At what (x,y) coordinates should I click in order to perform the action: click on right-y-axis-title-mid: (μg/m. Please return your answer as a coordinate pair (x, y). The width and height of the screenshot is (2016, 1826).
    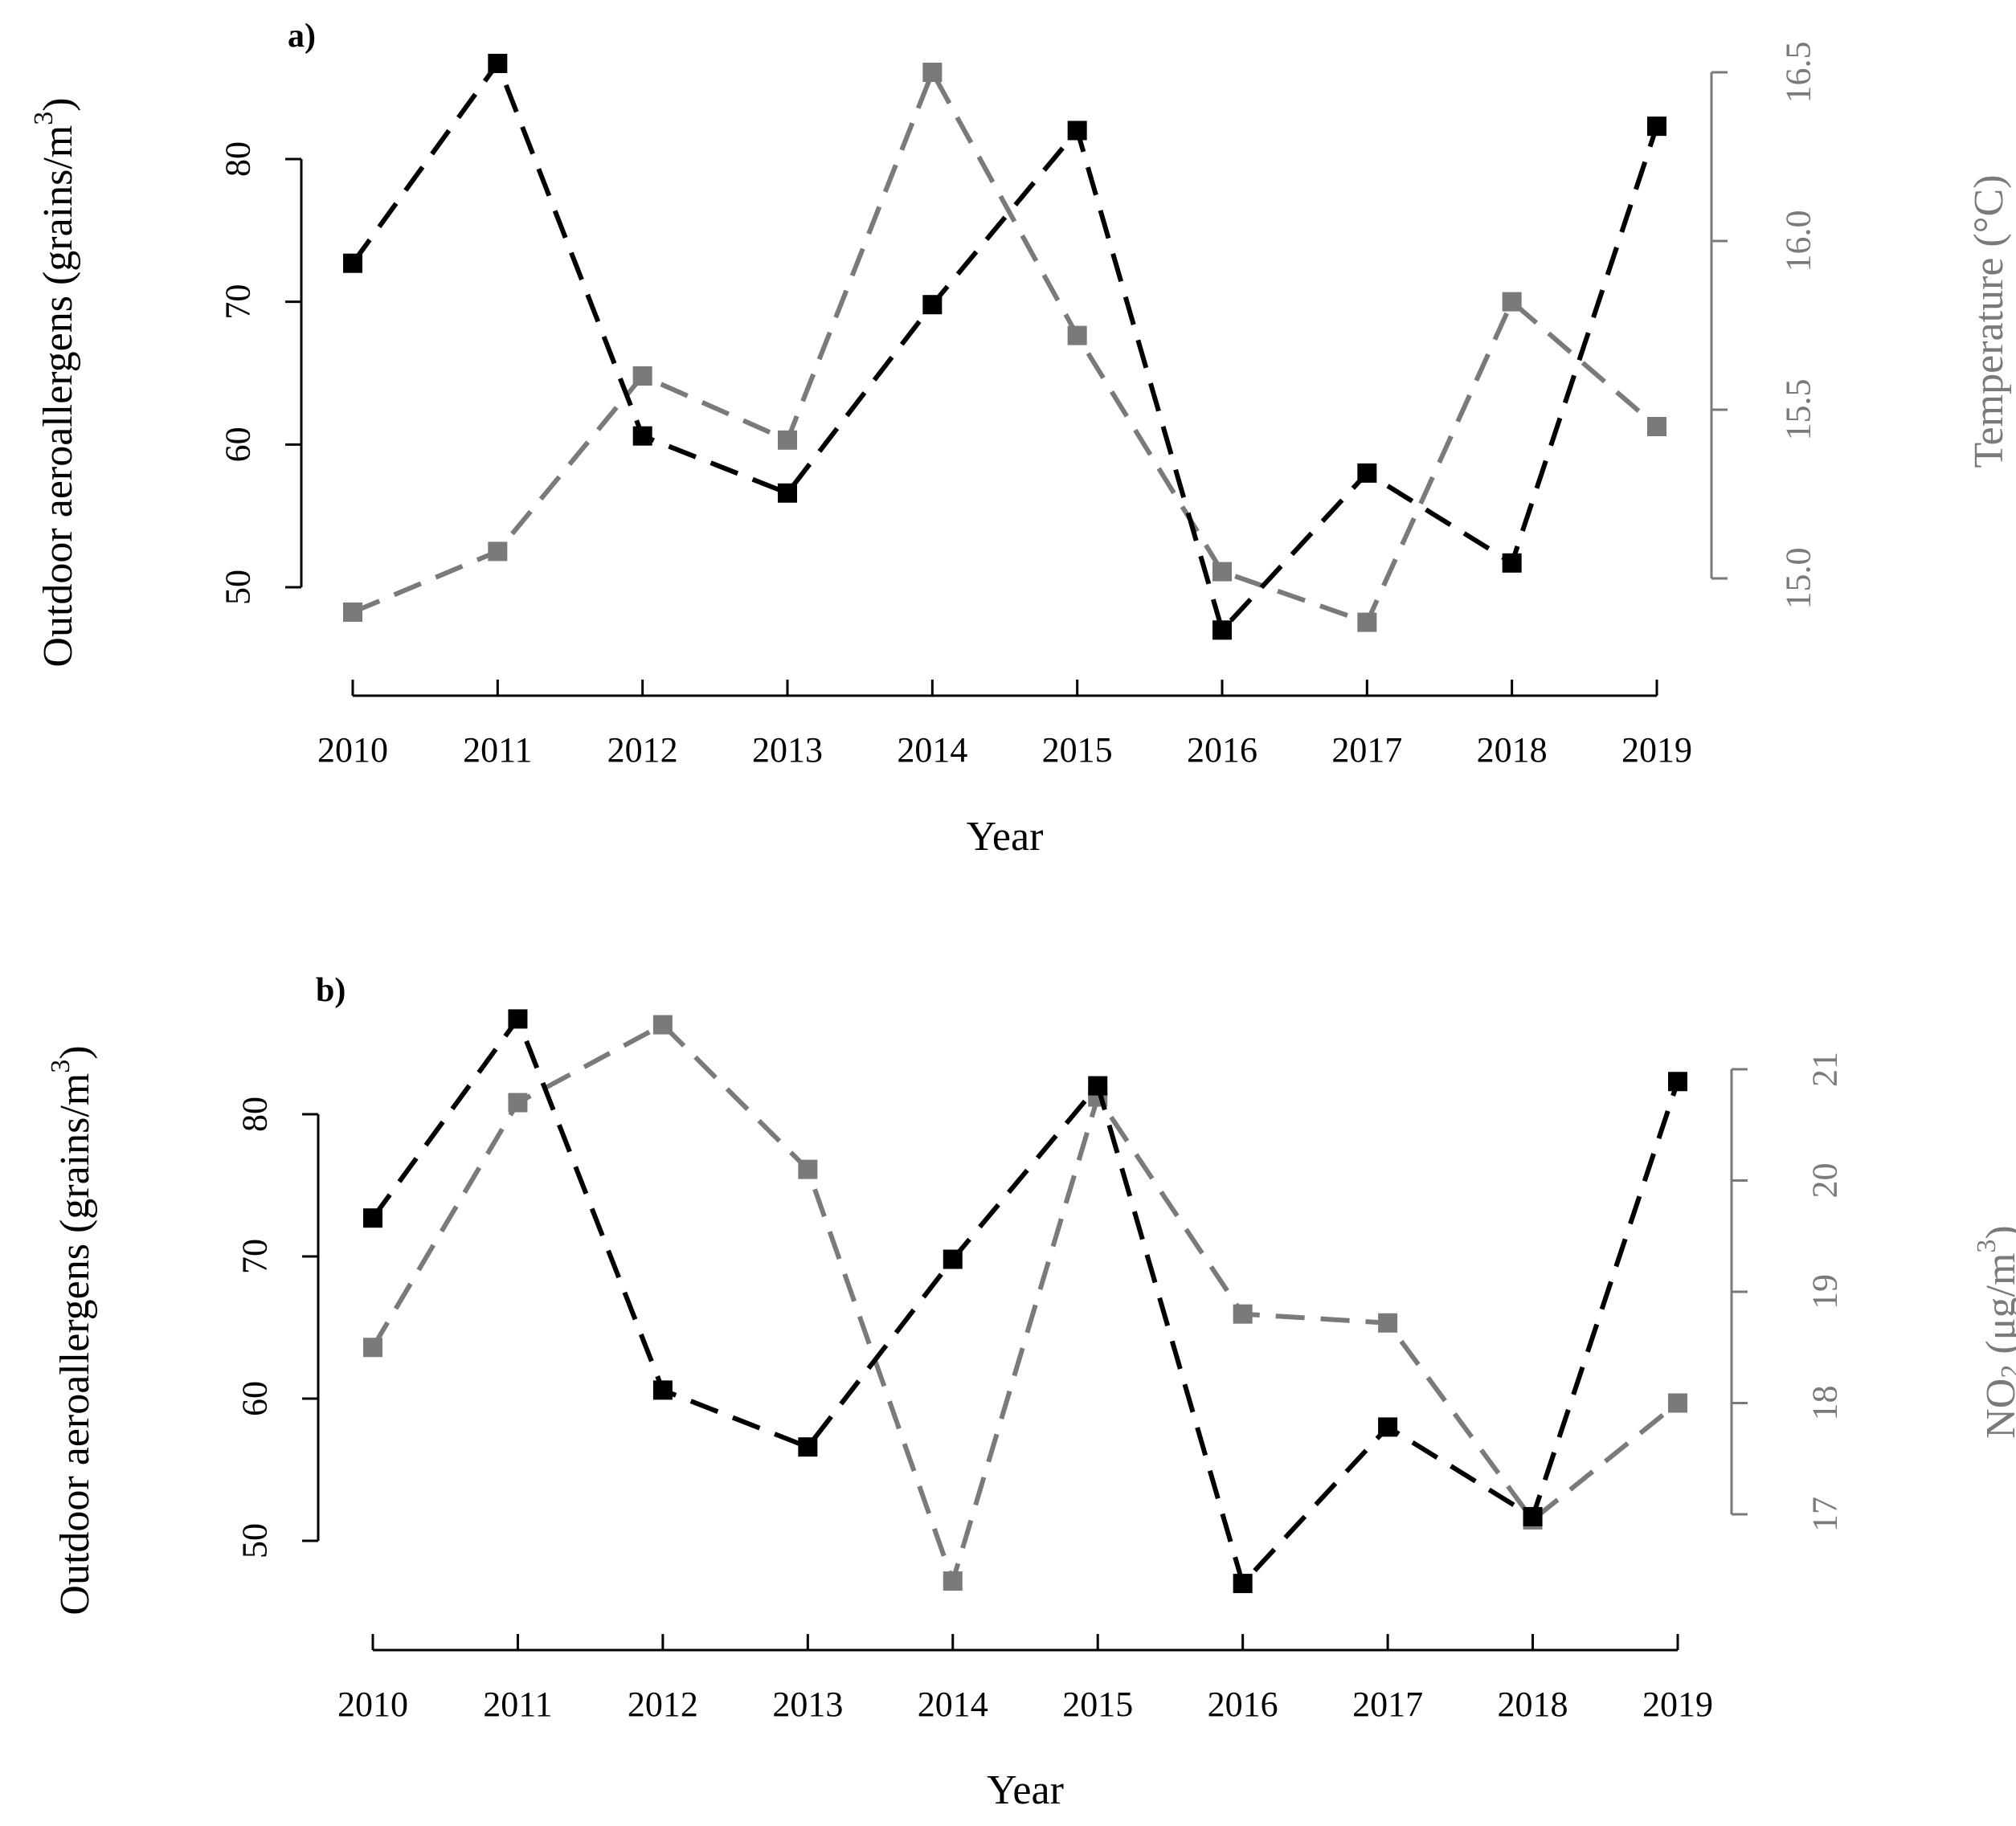
    Looking at the image, I should click on (1997, 1309).